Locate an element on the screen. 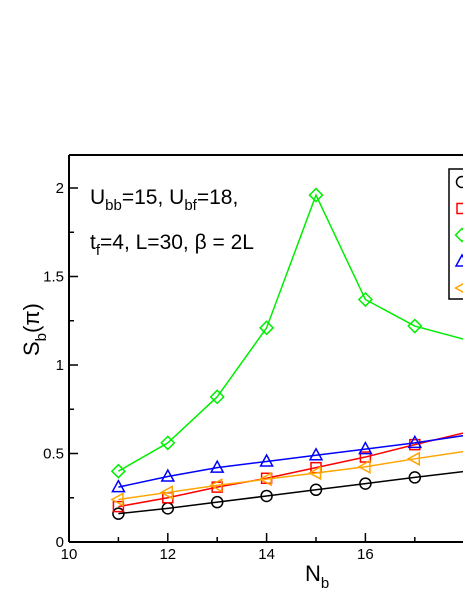  legend-marker-circle is located at coordinates (459, 182).